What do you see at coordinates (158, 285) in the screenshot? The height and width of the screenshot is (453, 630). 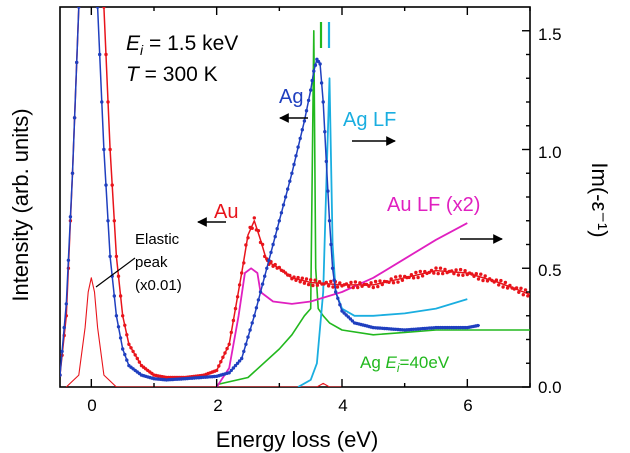 I see `elastic-label-line-3: (x0.01)` at bounding box center [158, 285].